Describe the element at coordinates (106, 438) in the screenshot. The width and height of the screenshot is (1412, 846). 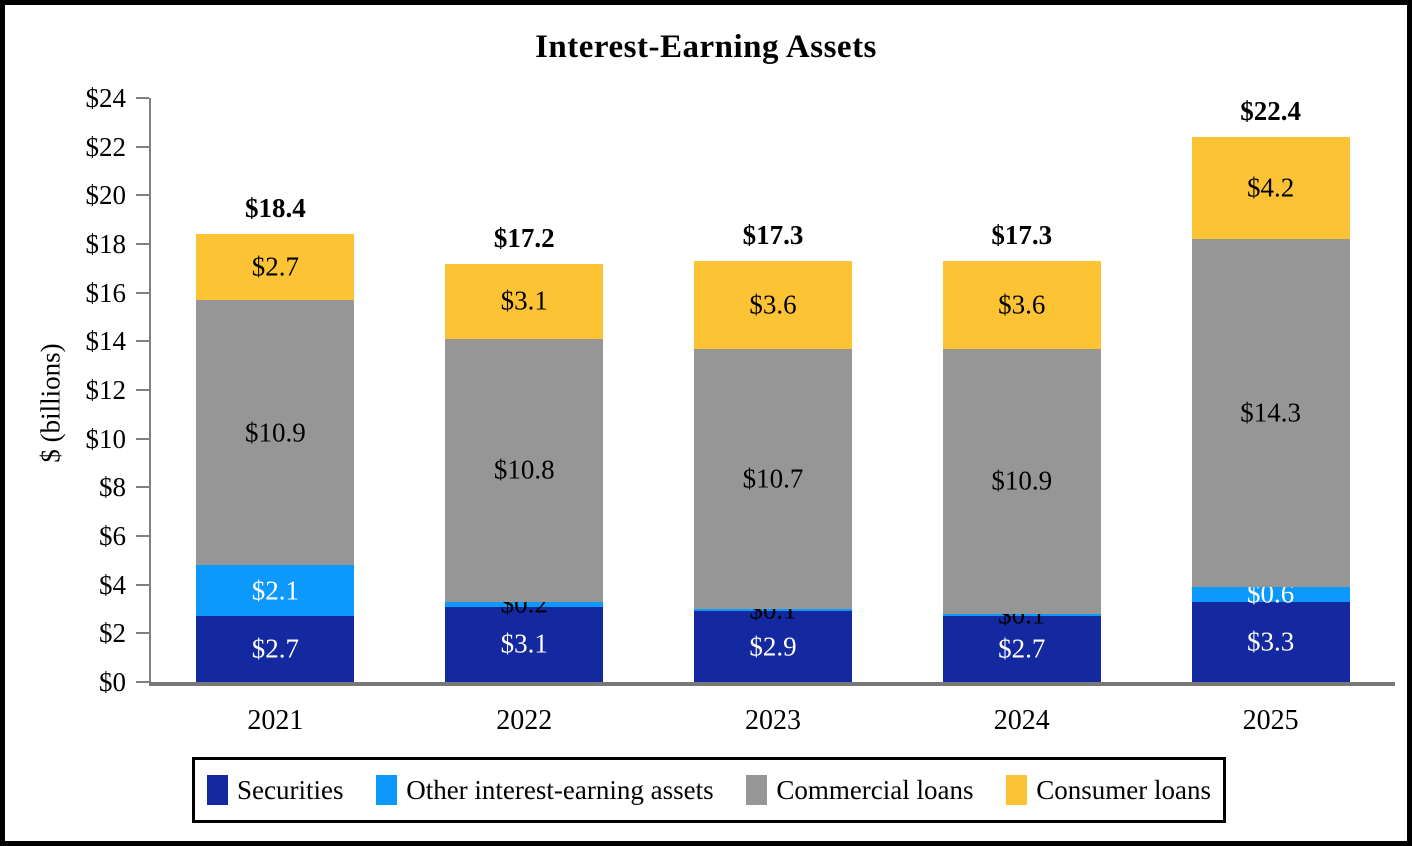
I see `y-tick-label-10: $10` at that location.